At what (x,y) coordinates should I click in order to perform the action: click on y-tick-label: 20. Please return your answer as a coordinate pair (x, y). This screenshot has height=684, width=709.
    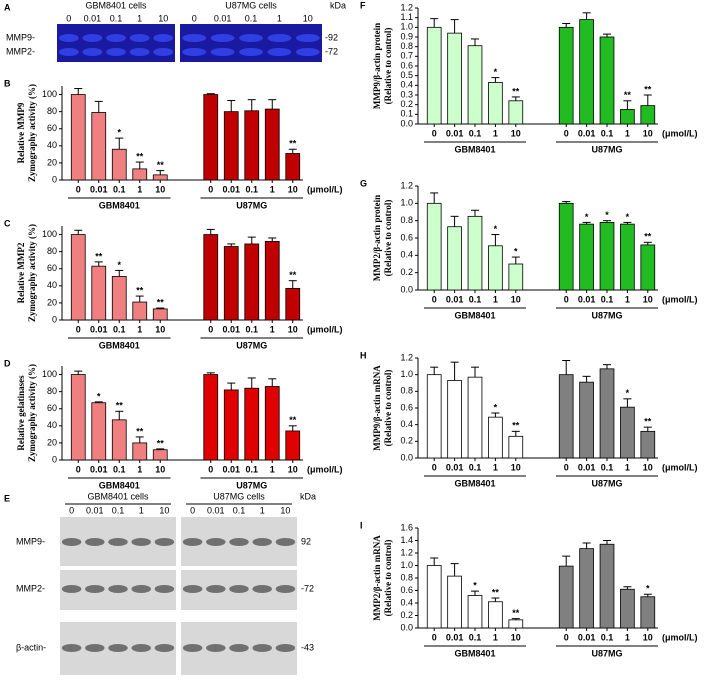
    Looking at the image, I should click on (52, 302).